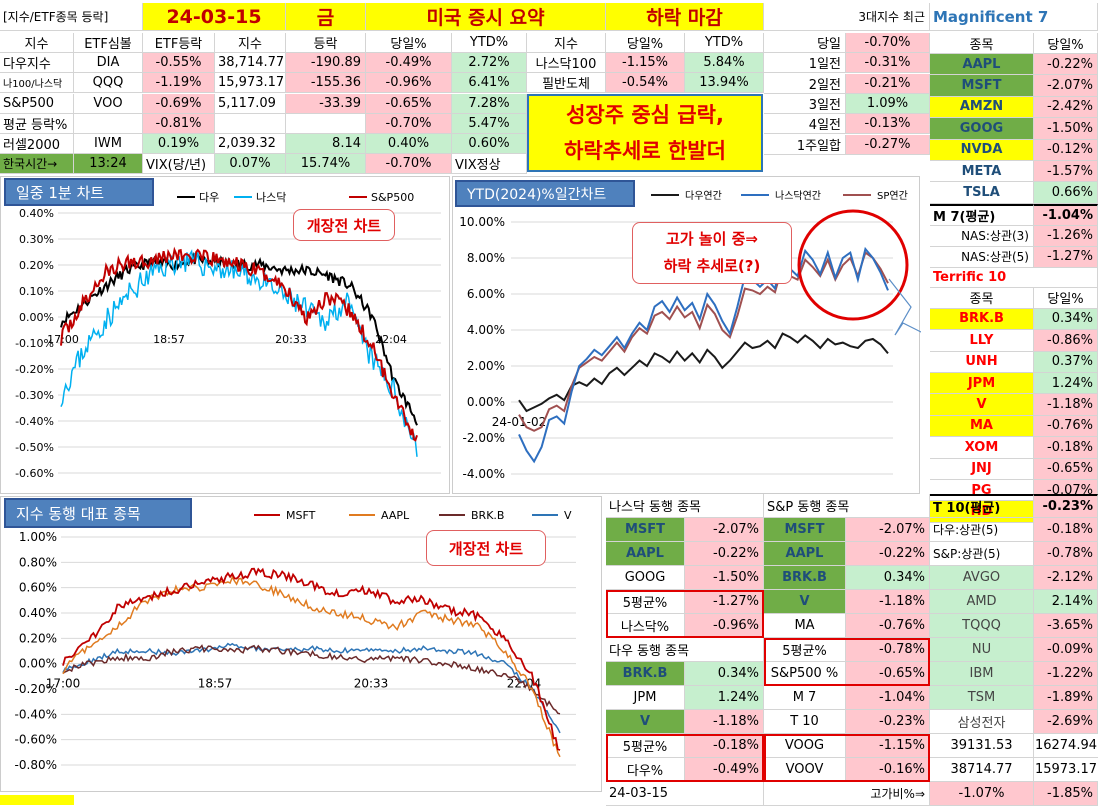 The width and height of the screenshot is (1098, 809). Describe the element at coordinates (888, 626) in the screenshot. I see `sp-peer-change: -0.76%` at that location.